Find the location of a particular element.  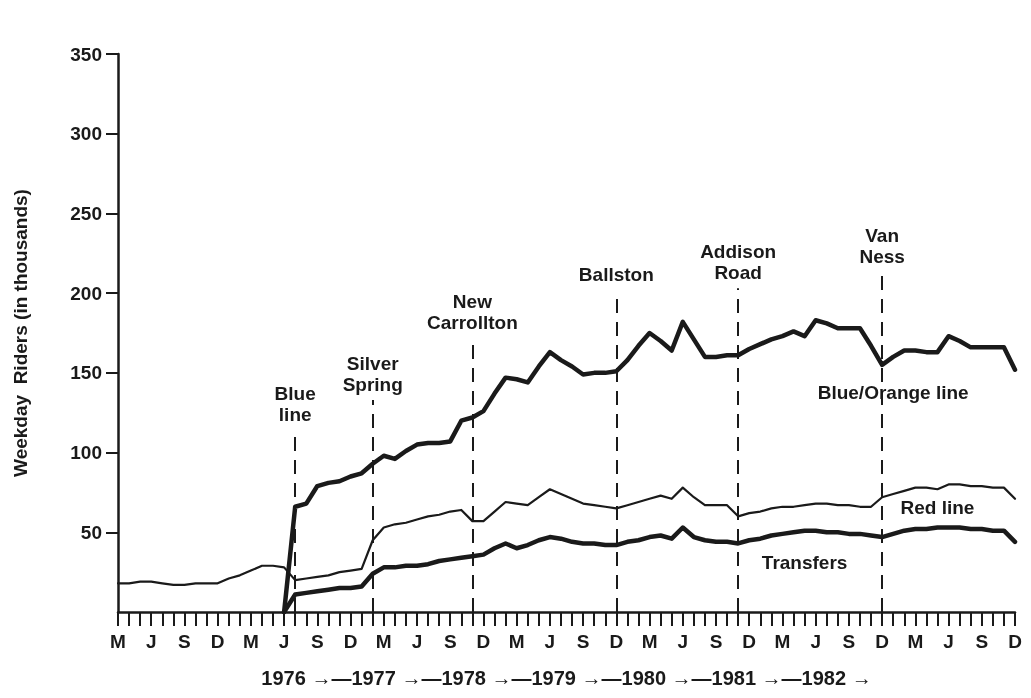

annotation: Addison Road is located at coordinates (738, 262).